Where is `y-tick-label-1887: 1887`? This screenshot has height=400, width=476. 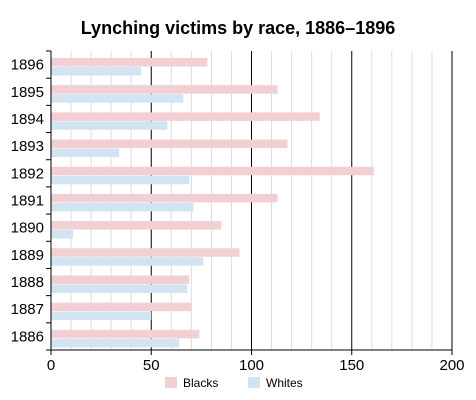 y-tick-label-1887: 1887 is located at coordinates (27, 309).